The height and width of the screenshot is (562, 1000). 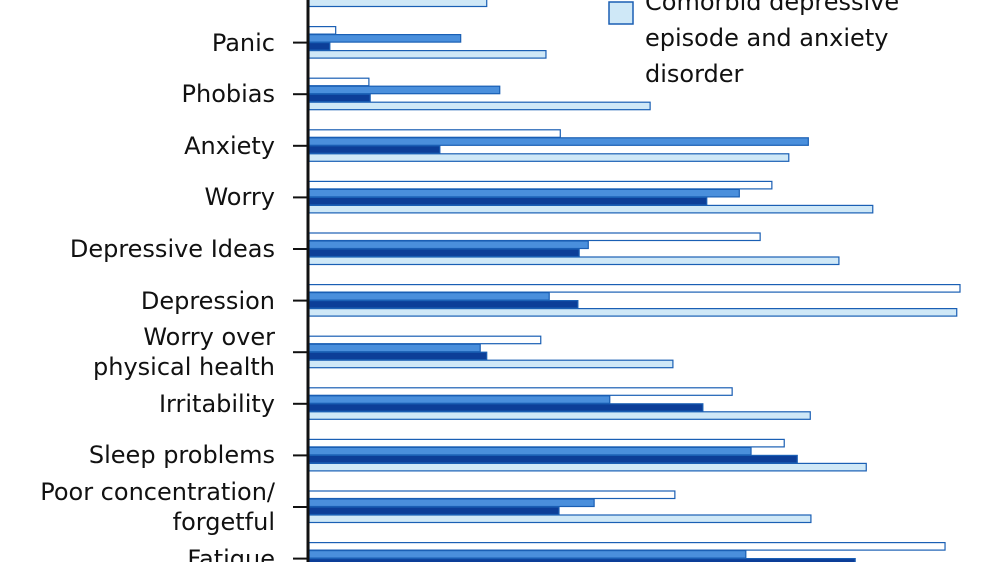 I want to click on category-label: Fatigue, so click(x=231, y=553).